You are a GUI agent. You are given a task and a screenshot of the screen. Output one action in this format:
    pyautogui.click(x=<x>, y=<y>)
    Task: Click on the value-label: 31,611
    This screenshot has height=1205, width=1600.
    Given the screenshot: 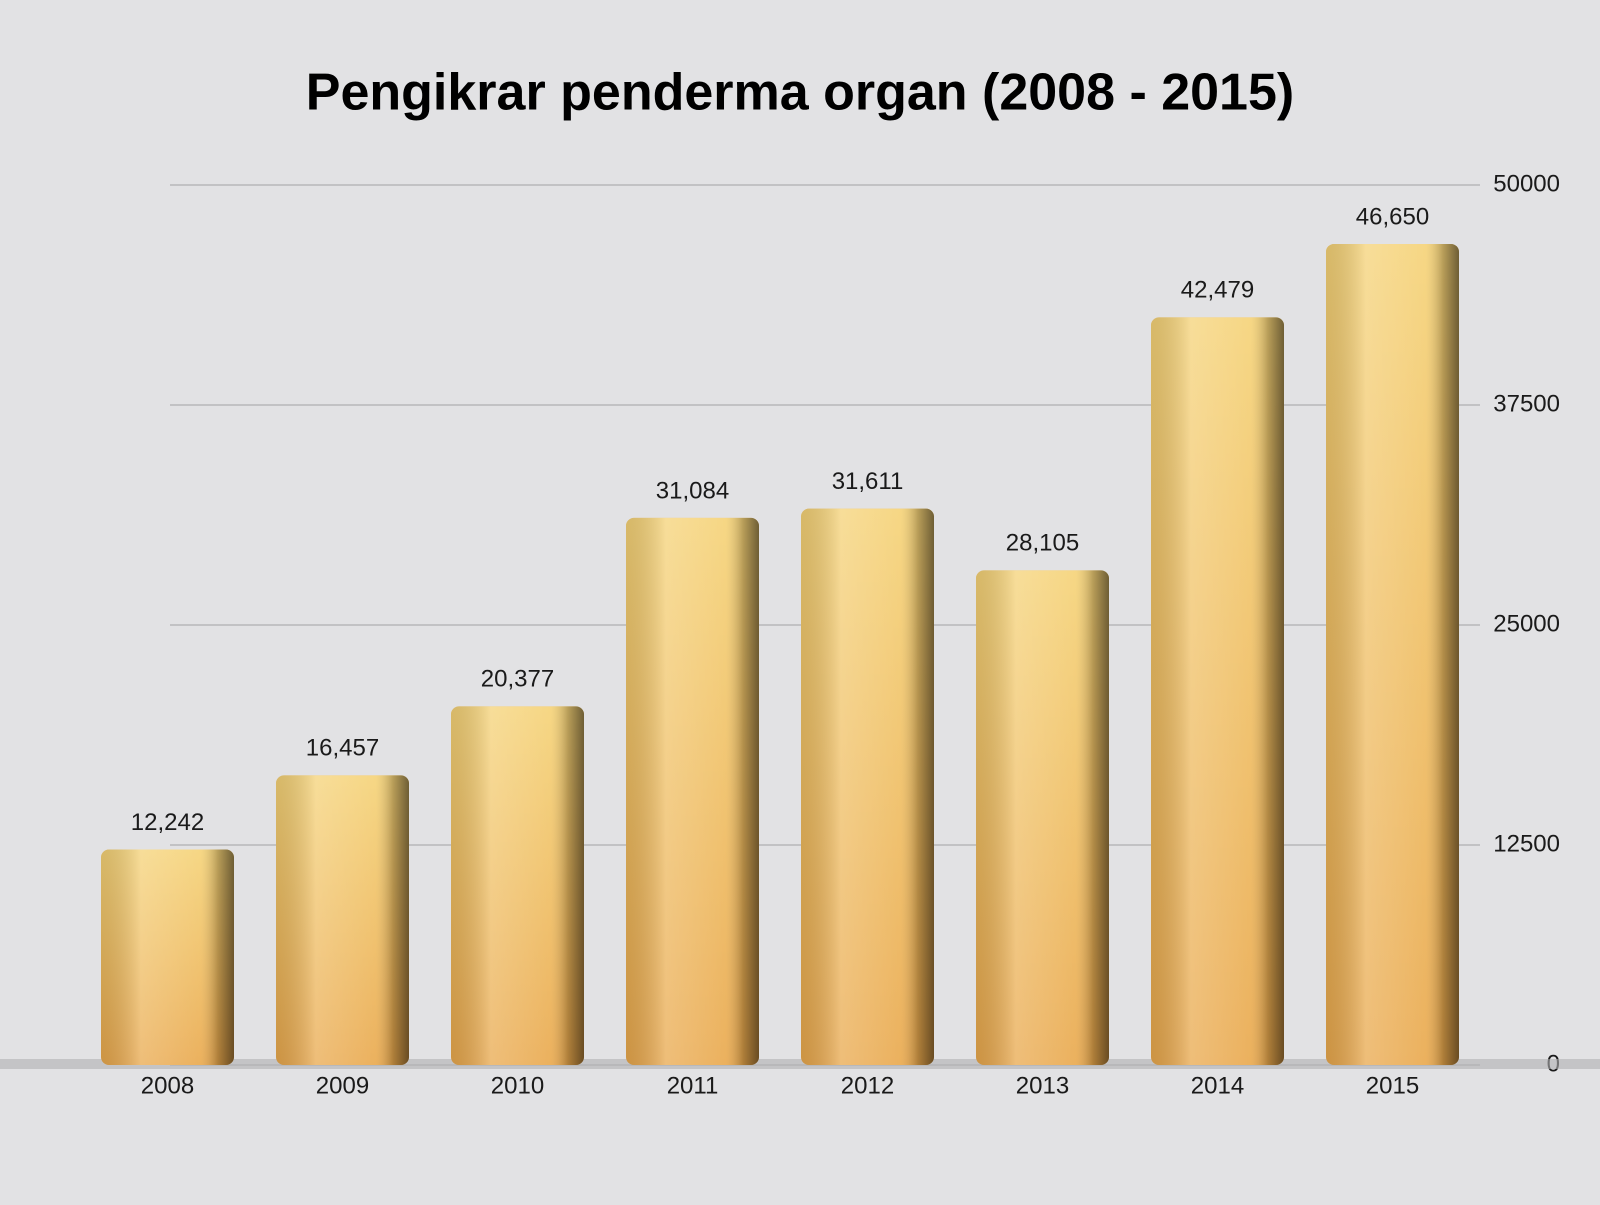 What is the action you would take?
    pyautogui.click(x=868, y=481)
    